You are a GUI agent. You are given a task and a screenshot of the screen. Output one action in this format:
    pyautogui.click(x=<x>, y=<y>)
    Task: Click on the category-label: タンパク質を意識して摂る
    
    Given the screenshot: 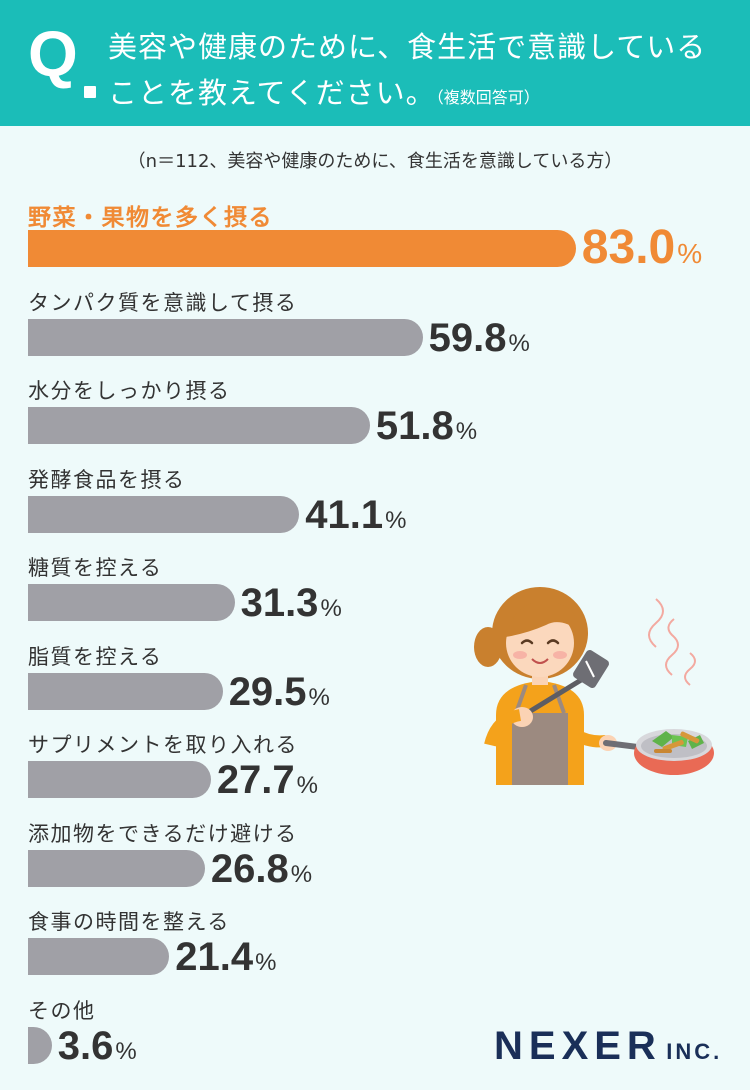 What is the action you would take?
    pyautogui.click(x=163, y=302)
    